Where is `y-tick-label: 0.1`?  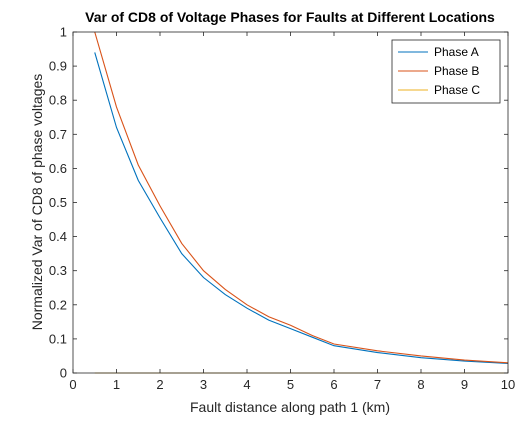 y-tick-label: 0.1 is located at coordinates (58, 338).